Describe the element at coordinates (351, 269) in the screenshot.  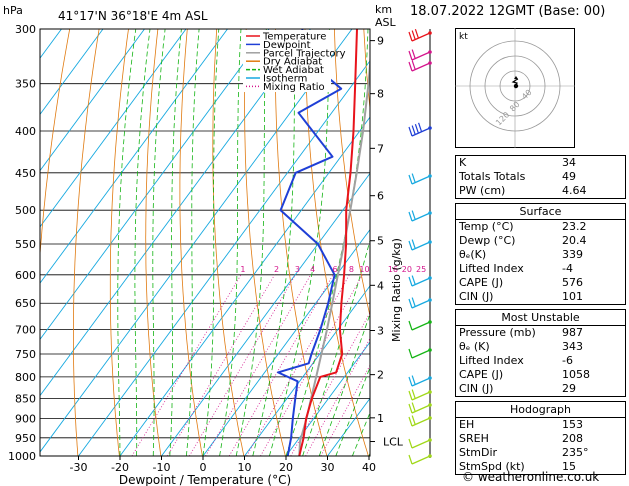
I see `mixing-ratio-label: 8` at that location.